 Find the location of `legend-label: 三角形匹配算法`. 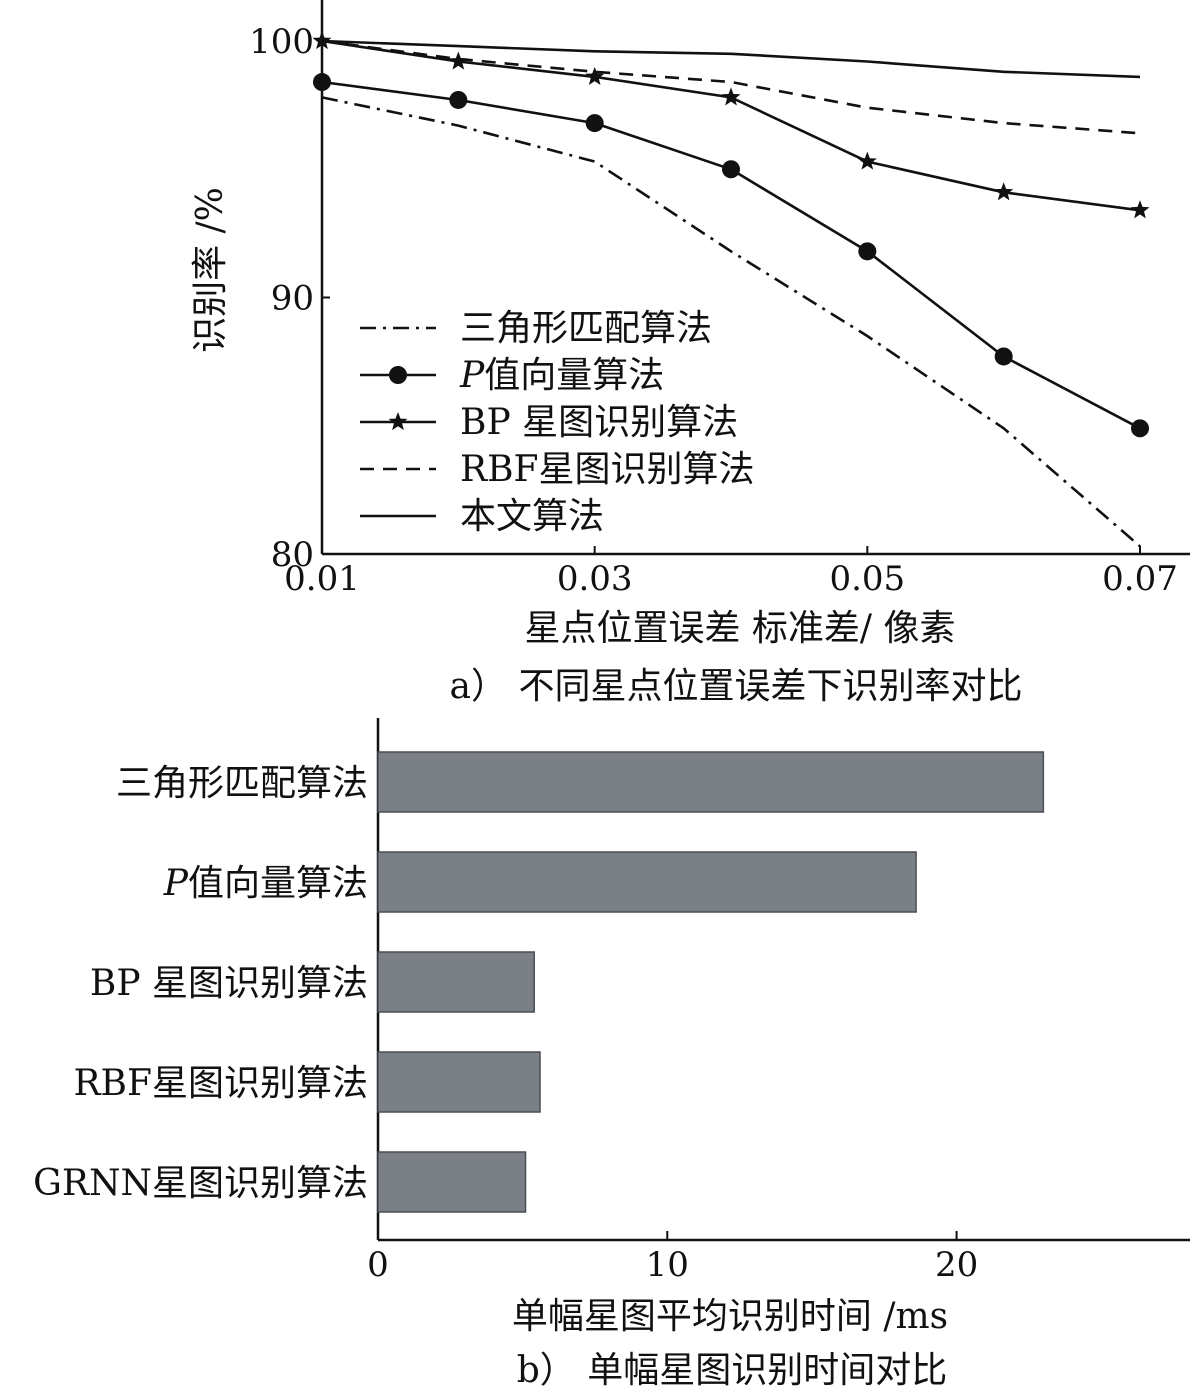

legend-label: 三角形匹配算法 is located at coordinates (586, 328).